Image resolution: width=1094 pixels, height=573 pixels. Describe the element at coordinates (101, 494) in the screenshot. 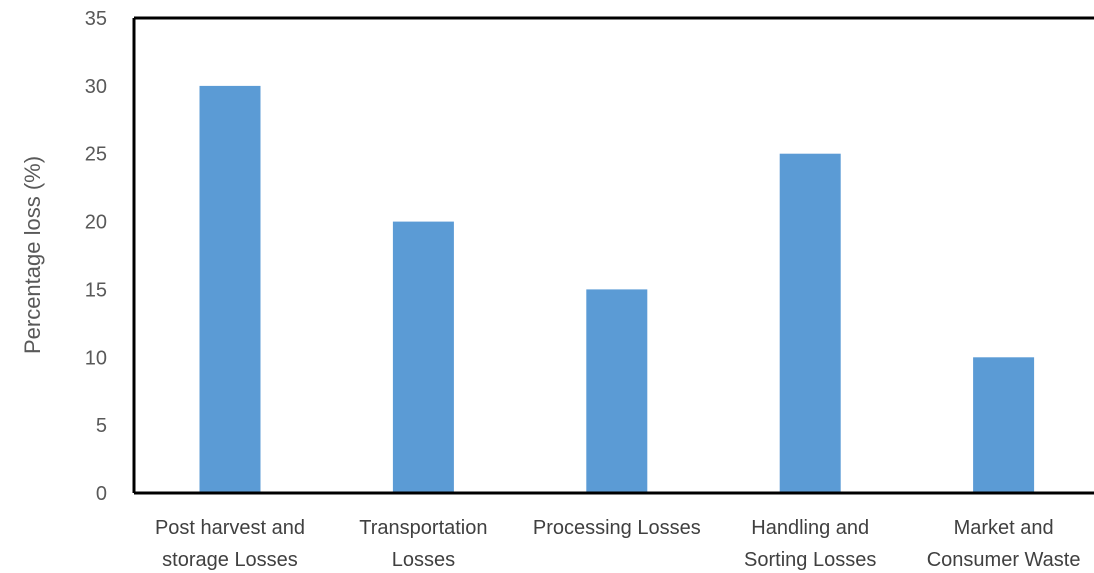

I see `y-tick-label: 0` at that location.